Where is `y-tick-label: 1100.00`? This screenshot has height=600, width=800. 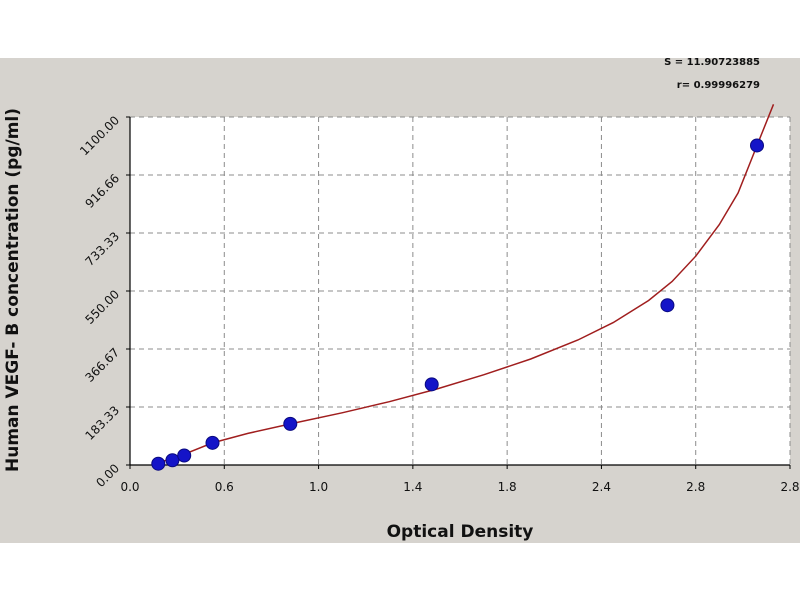
y-tick-label: 1100.00 is located at coordinates (99, 135).